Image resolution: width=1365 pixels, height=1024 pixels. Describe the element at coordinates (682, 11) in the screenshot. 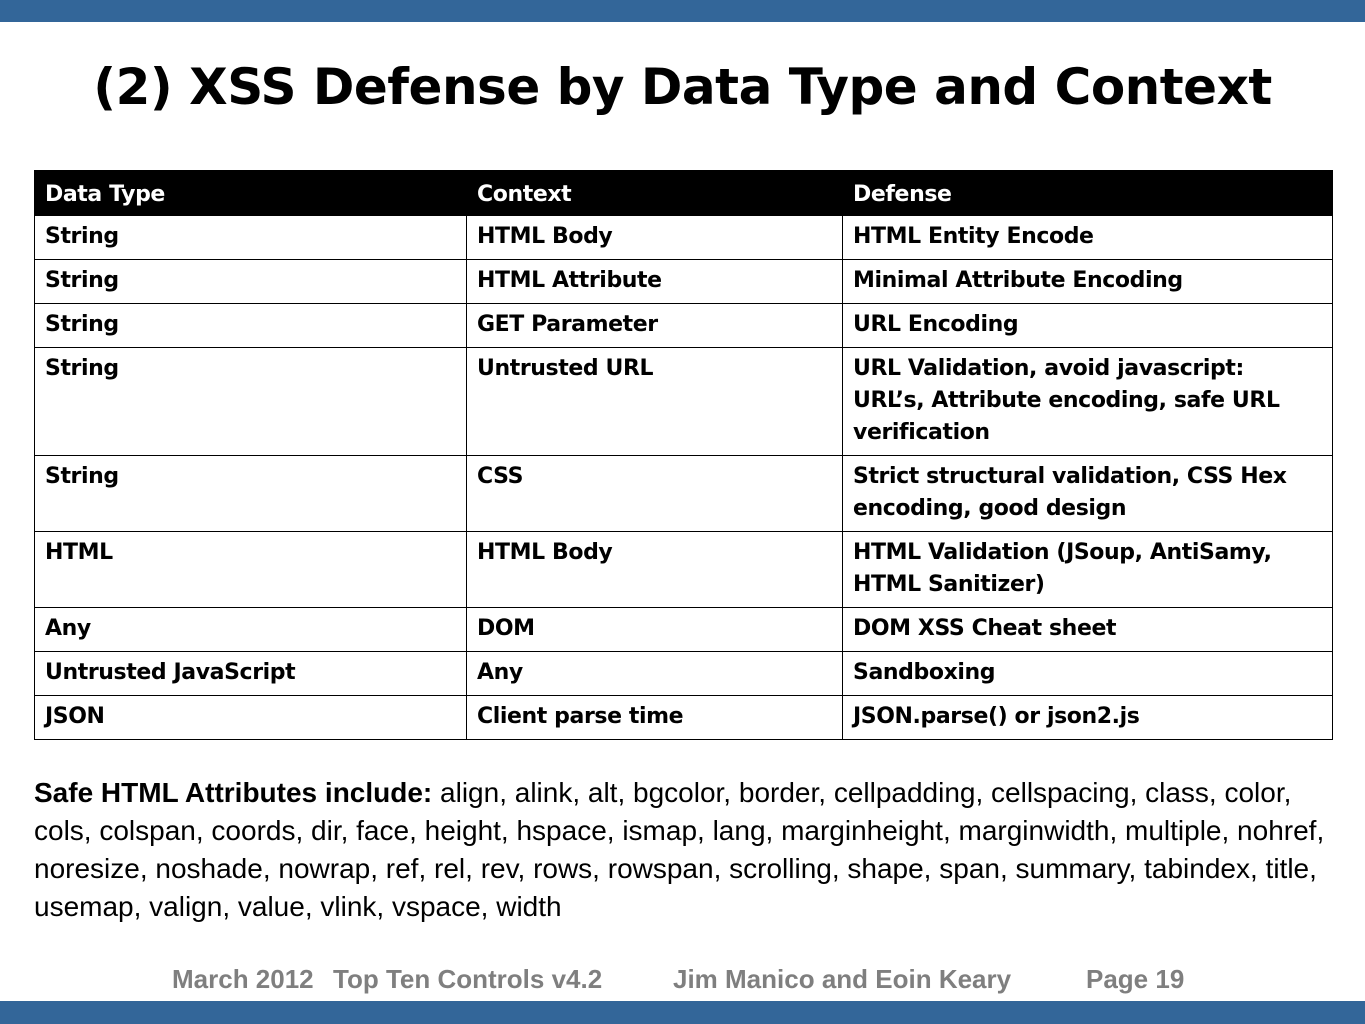

I see `top-accent-bar` at that location.